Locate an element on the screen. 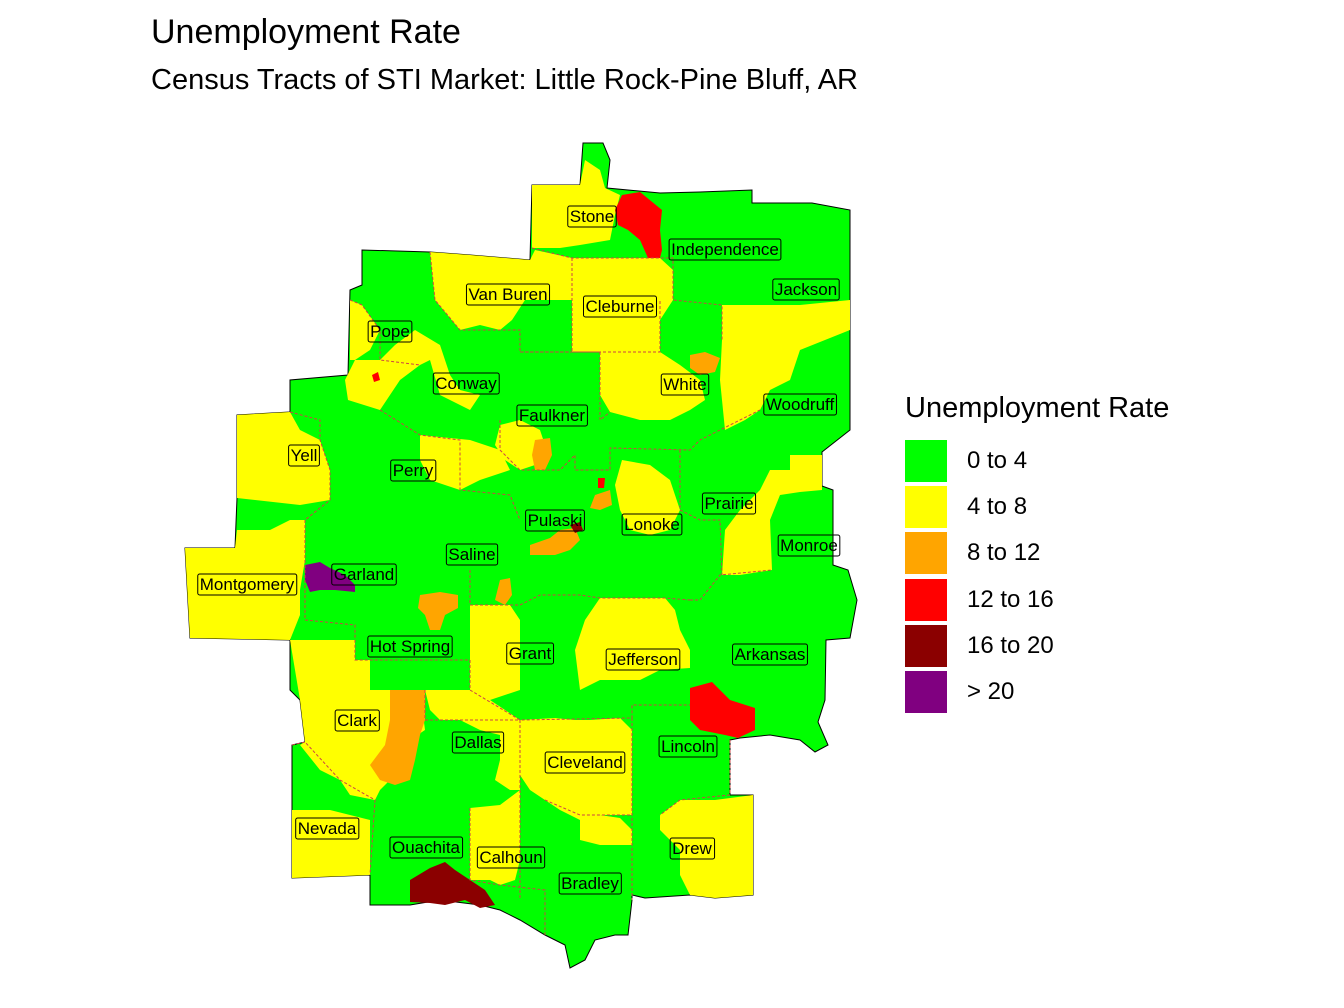 This screenshot has width=1344, height=1008. county-label-text: Jackson is located at coordinates (806, 289).